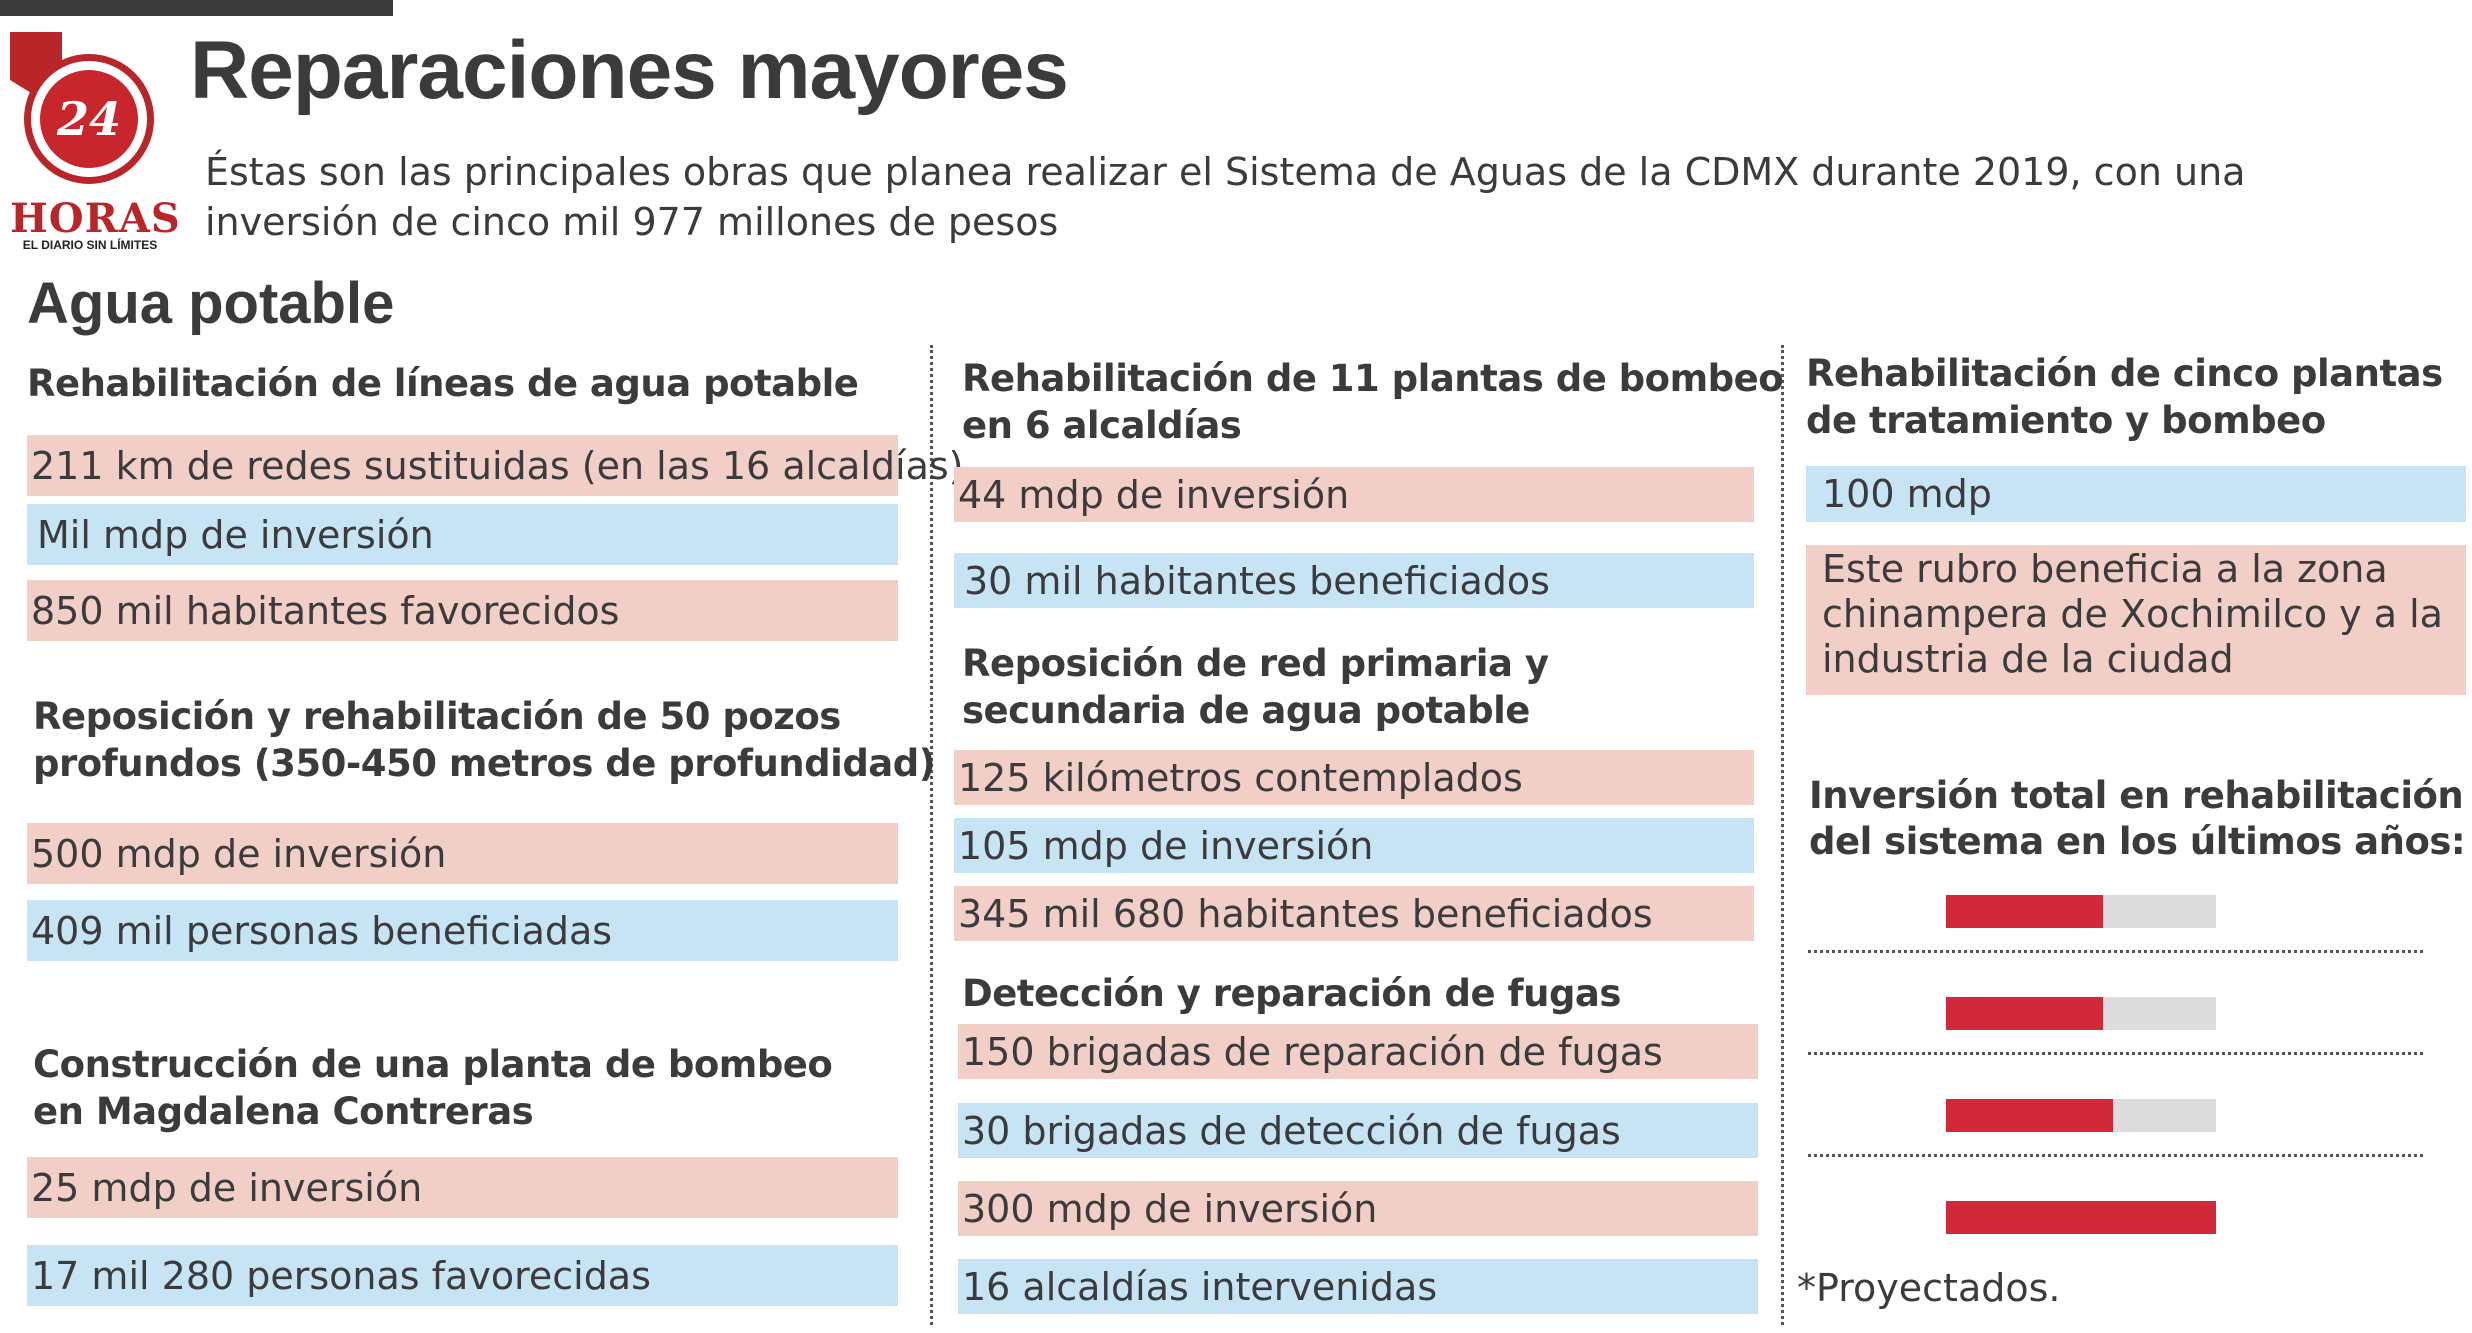 Image resolution: width=2472 pixels, height=1333 pixels. What do you see at coordinates (462, 1275) in the screenshot?
I see `info-row: 17 mil 280 personas favorecidas` at bounding box center [462, 1275].